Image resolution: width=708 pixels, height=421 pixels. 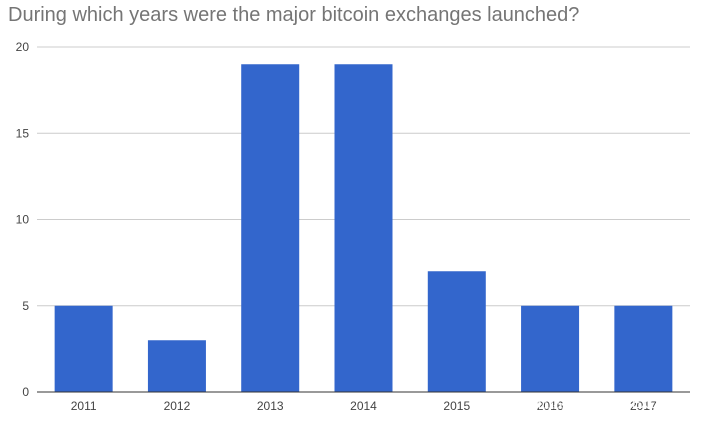 What do you see at coordinates (270, 406) in the screenshot?
I see `x-tick-label: 2013` at bounding box center [270, 406].